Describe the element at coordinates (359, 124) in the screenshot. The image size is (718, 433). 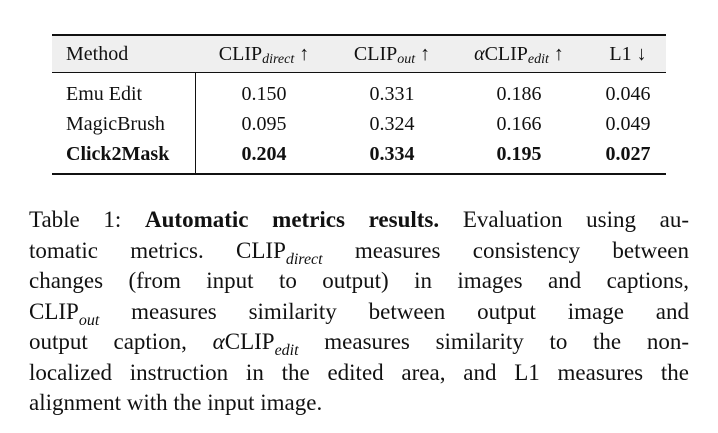
I see `table-row: MagicBrush 0.095 0.324 0.166 0.049` at that location.